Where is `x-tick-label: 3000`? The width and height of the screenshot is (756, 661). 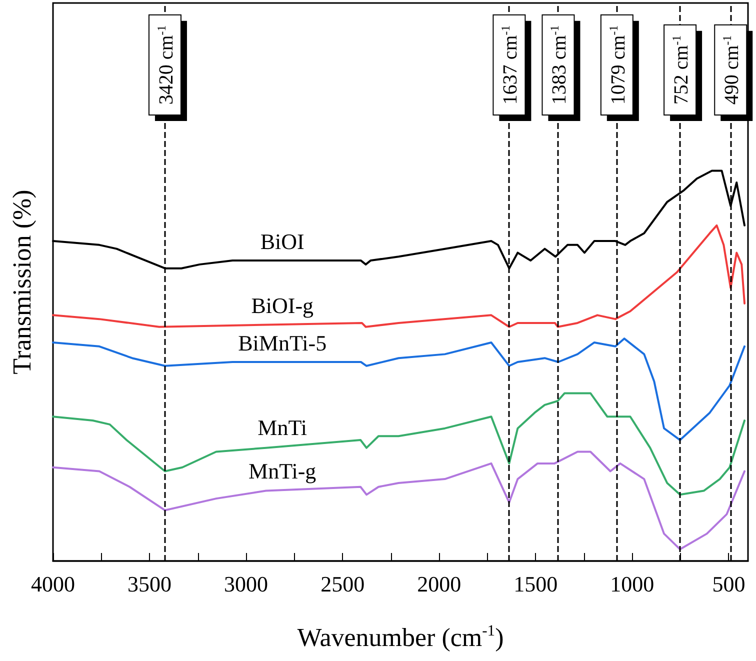 x-tick-label: 3000 is located at coordinates (246, 584).